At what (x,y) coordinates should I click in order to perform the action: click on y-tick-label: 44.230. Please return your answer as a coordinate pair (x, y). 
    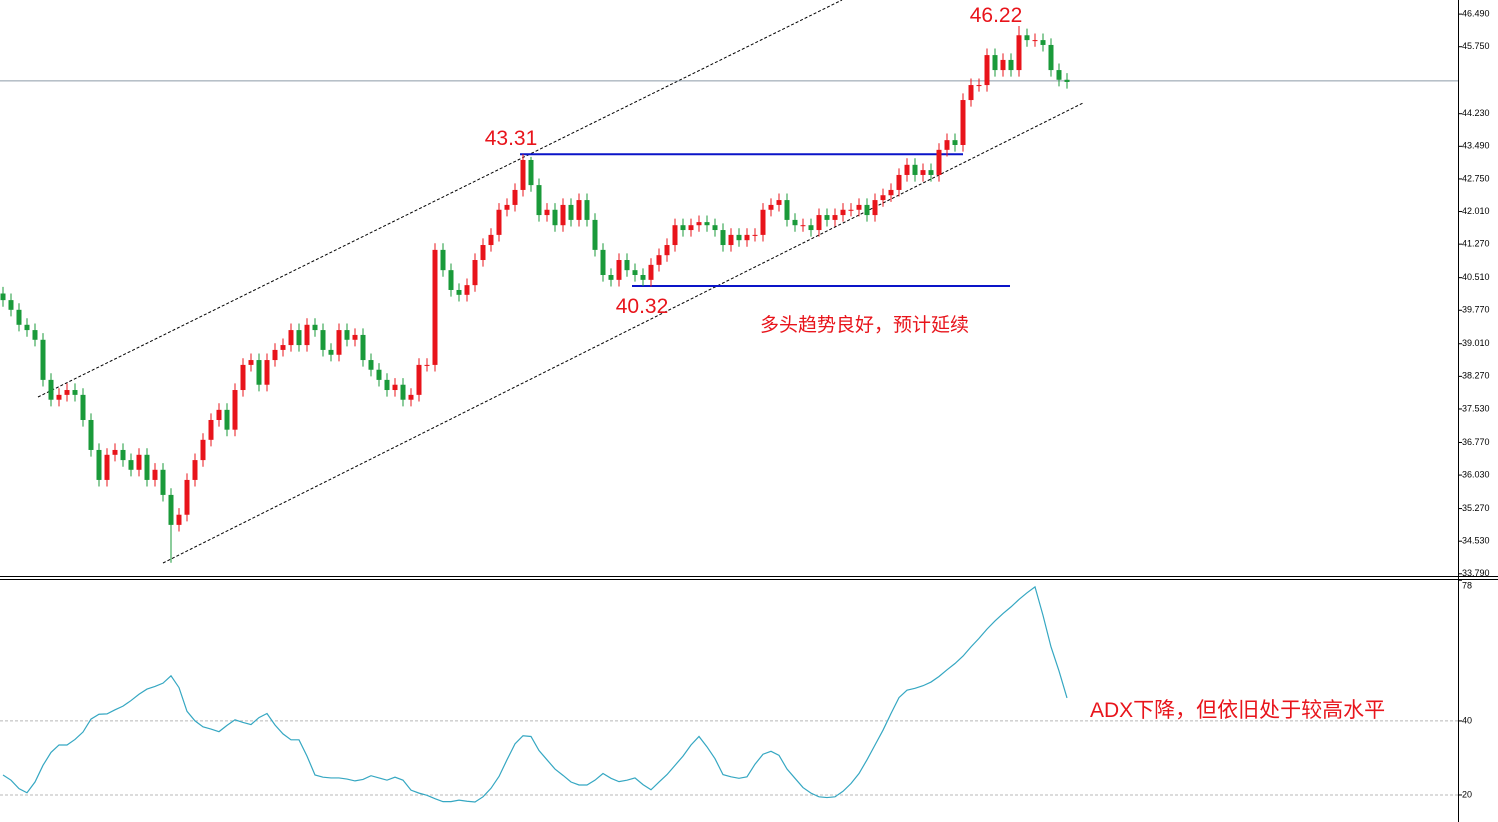
    Looking at the image, I should click on (1476, 113).